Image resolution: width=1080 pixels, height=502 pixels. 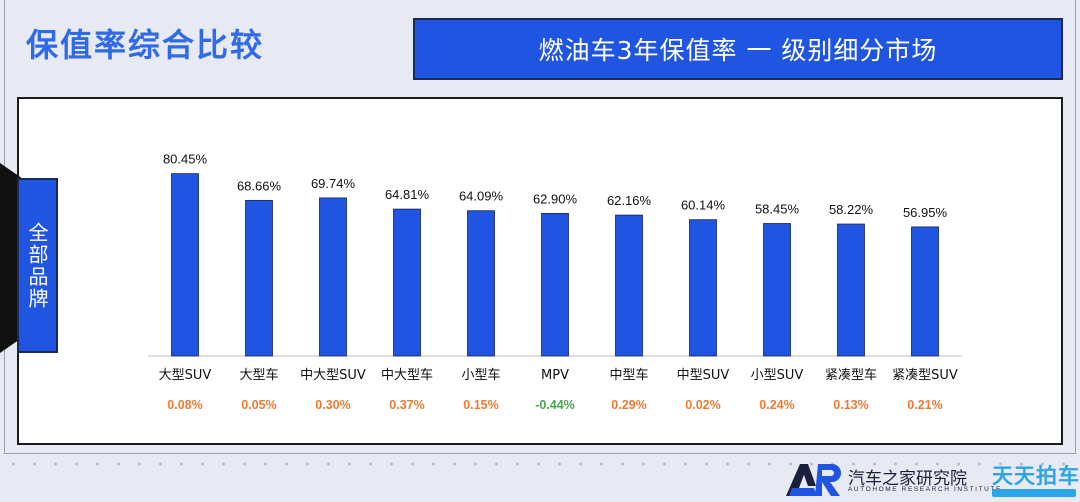 I want to click on change-label: 0.30%, so click(x=332, y=405).